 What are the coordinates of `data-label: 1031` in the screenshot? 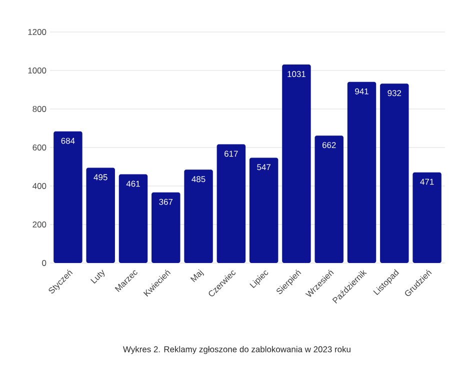 It's located at (297, 74).